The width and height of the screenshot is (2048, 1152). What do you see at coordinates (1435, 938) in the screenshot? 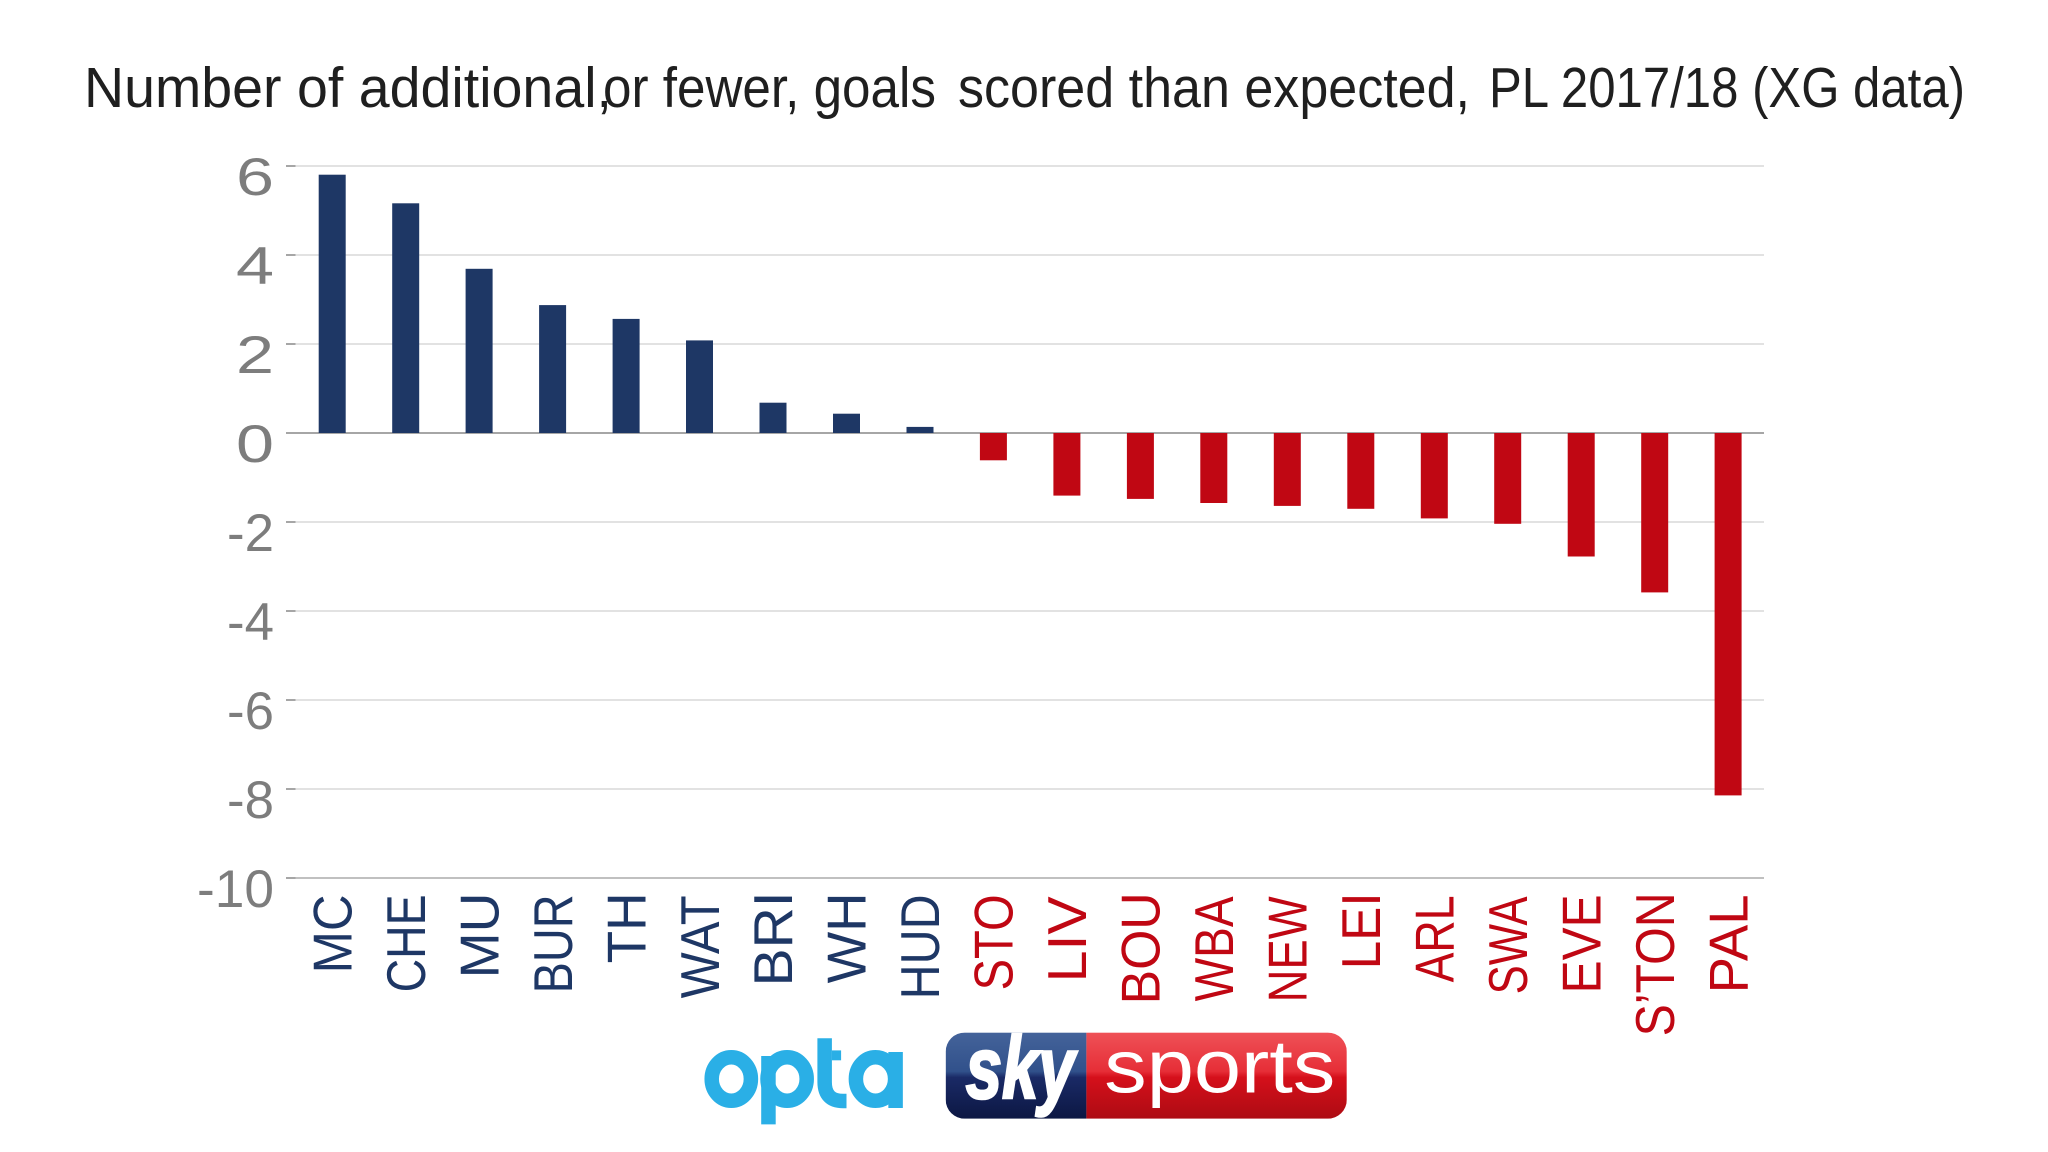
I see `svg-text: ARL` at bounding box center [1435, 938].